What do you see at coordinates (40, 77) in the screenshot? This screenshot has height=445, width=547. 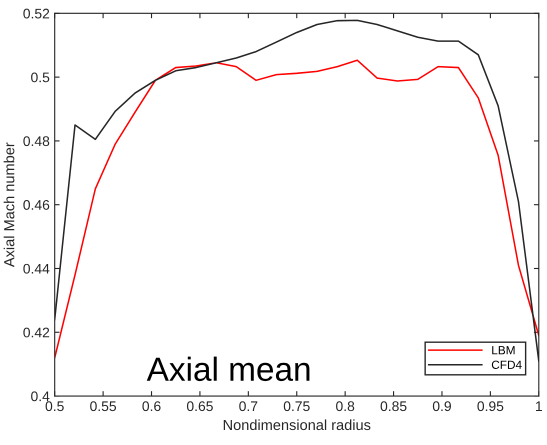 I see `y-tick-label: 0.5` at bounding box center [40, 77].